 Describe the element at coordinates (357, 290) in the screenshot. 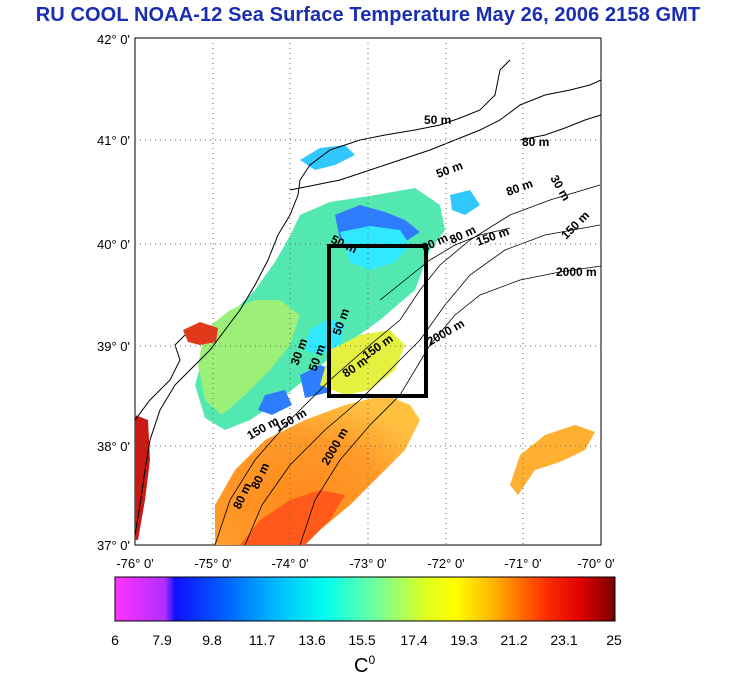

I see `sst-cyan-band` at that location.